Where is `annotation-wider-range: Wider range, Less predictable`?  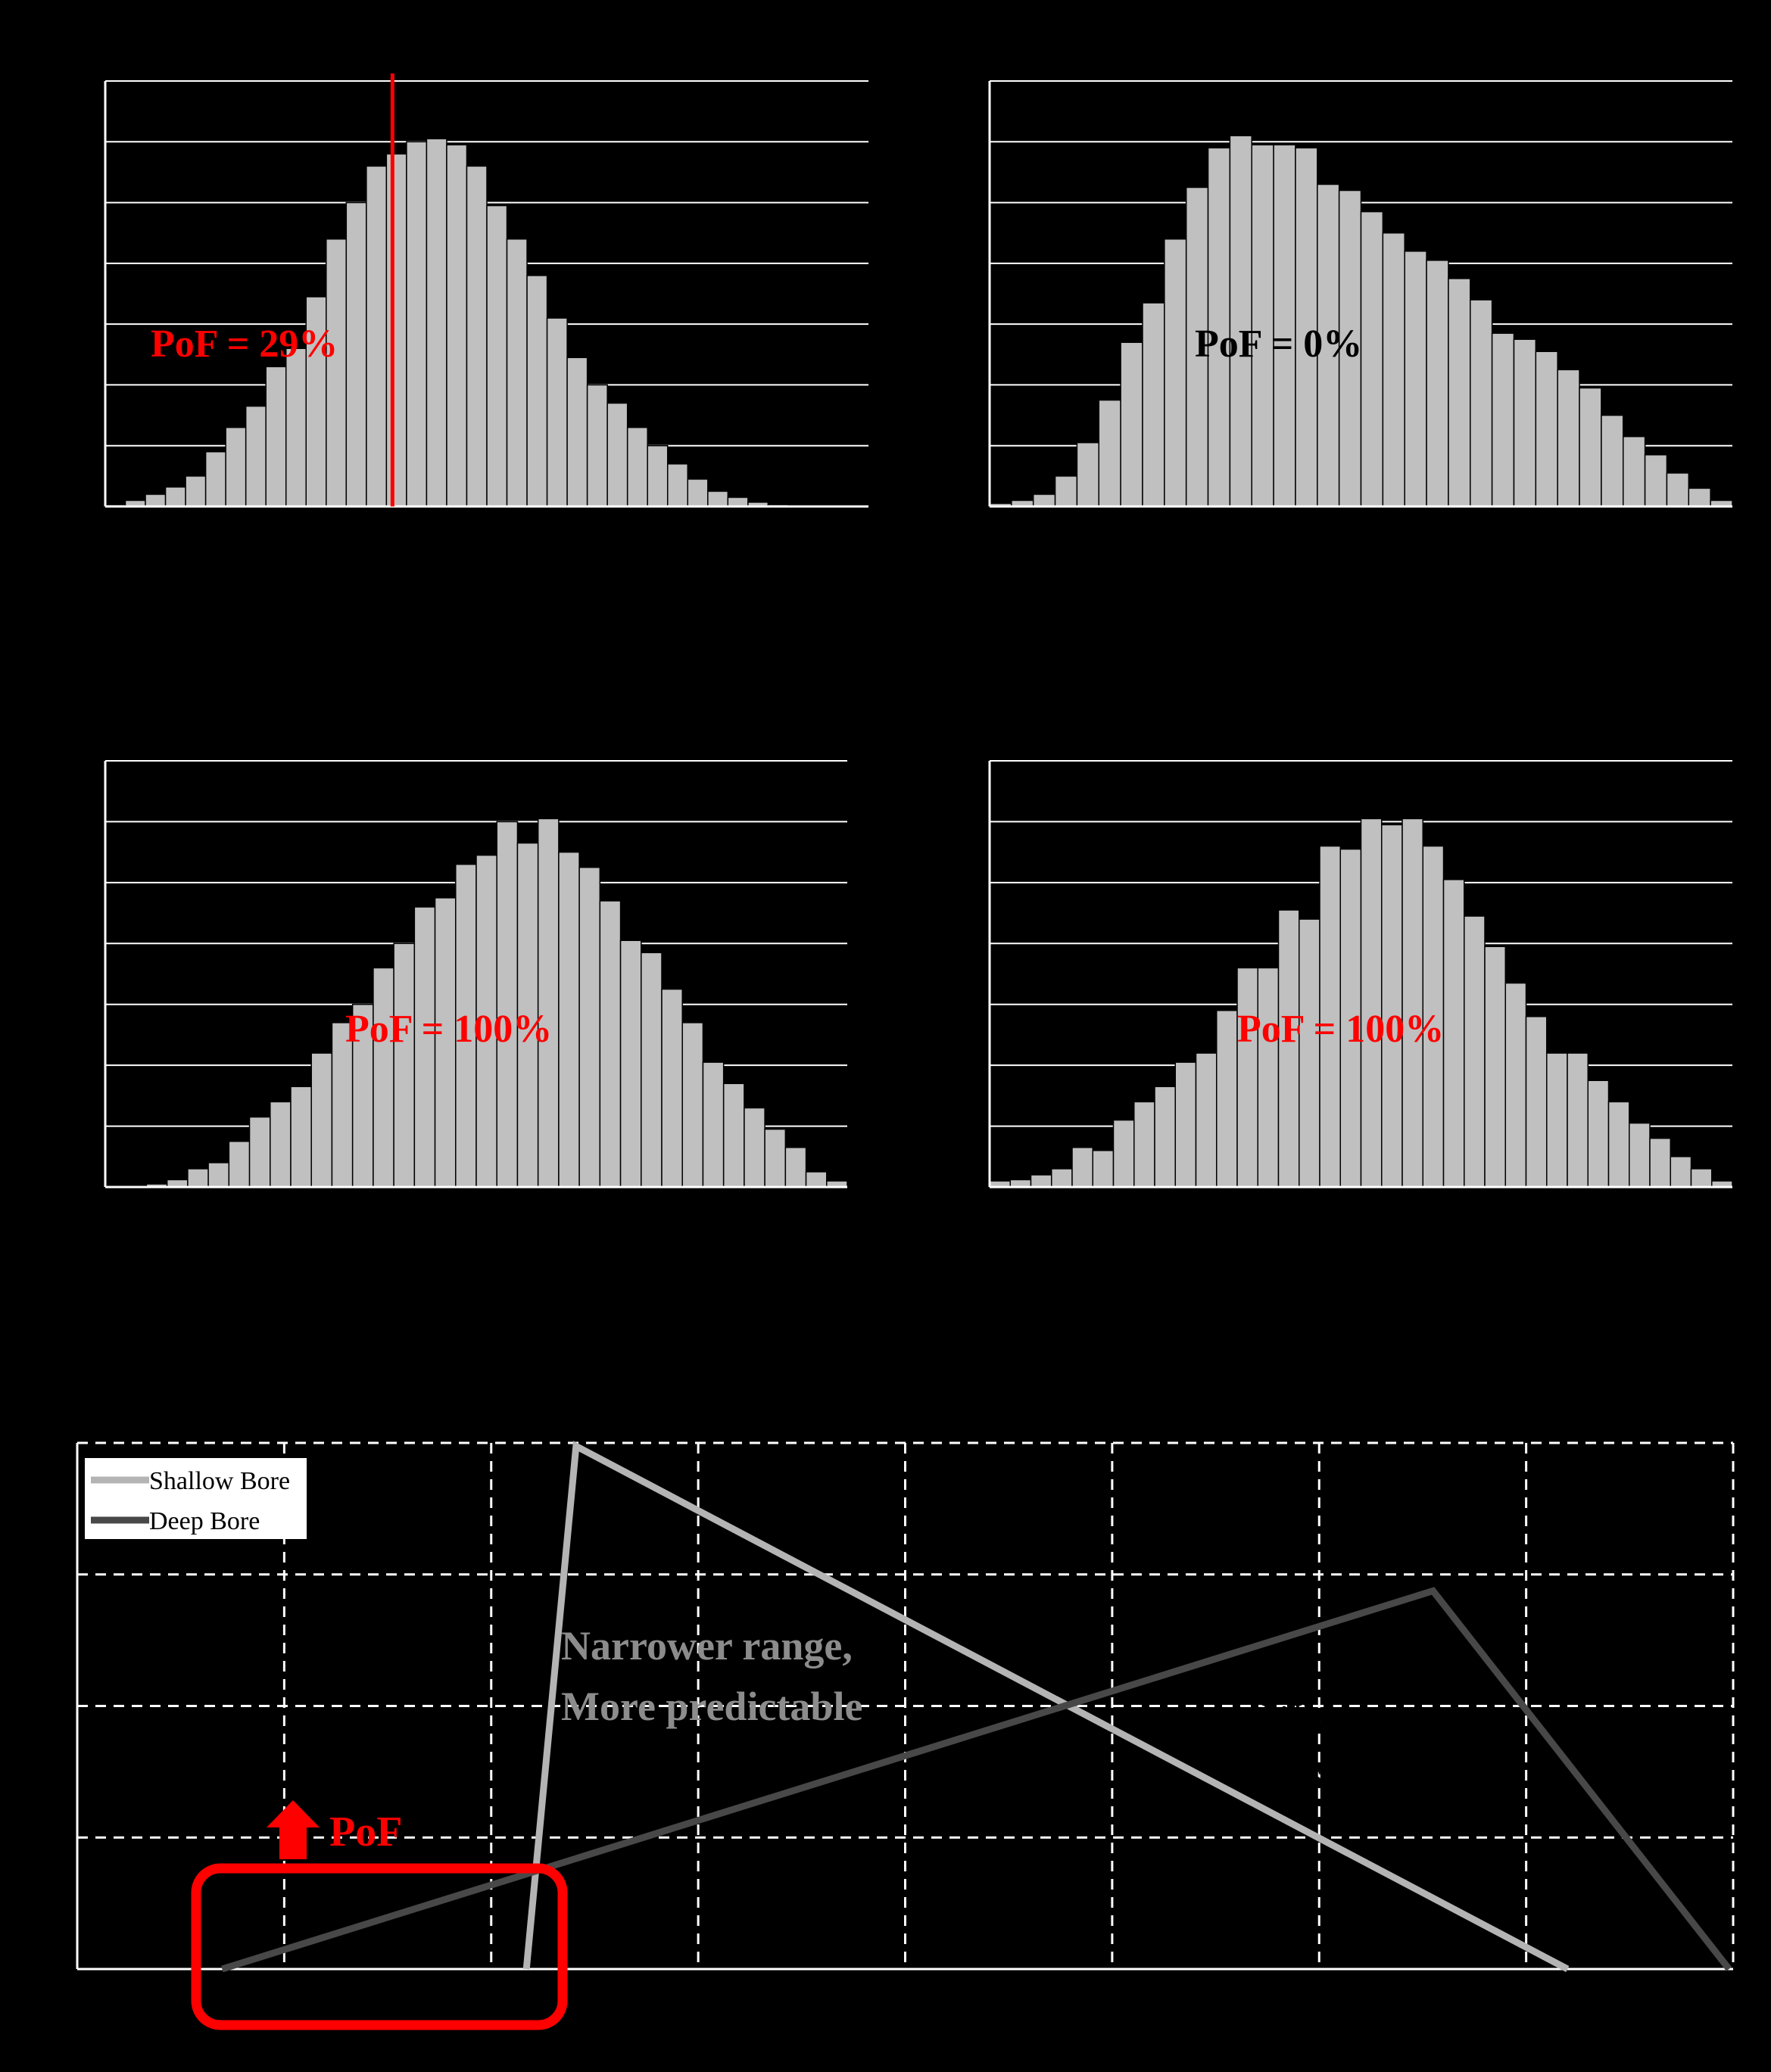 annotation-wider-range: Wider range, Less predictable is located at coordinates (1404, 1746).